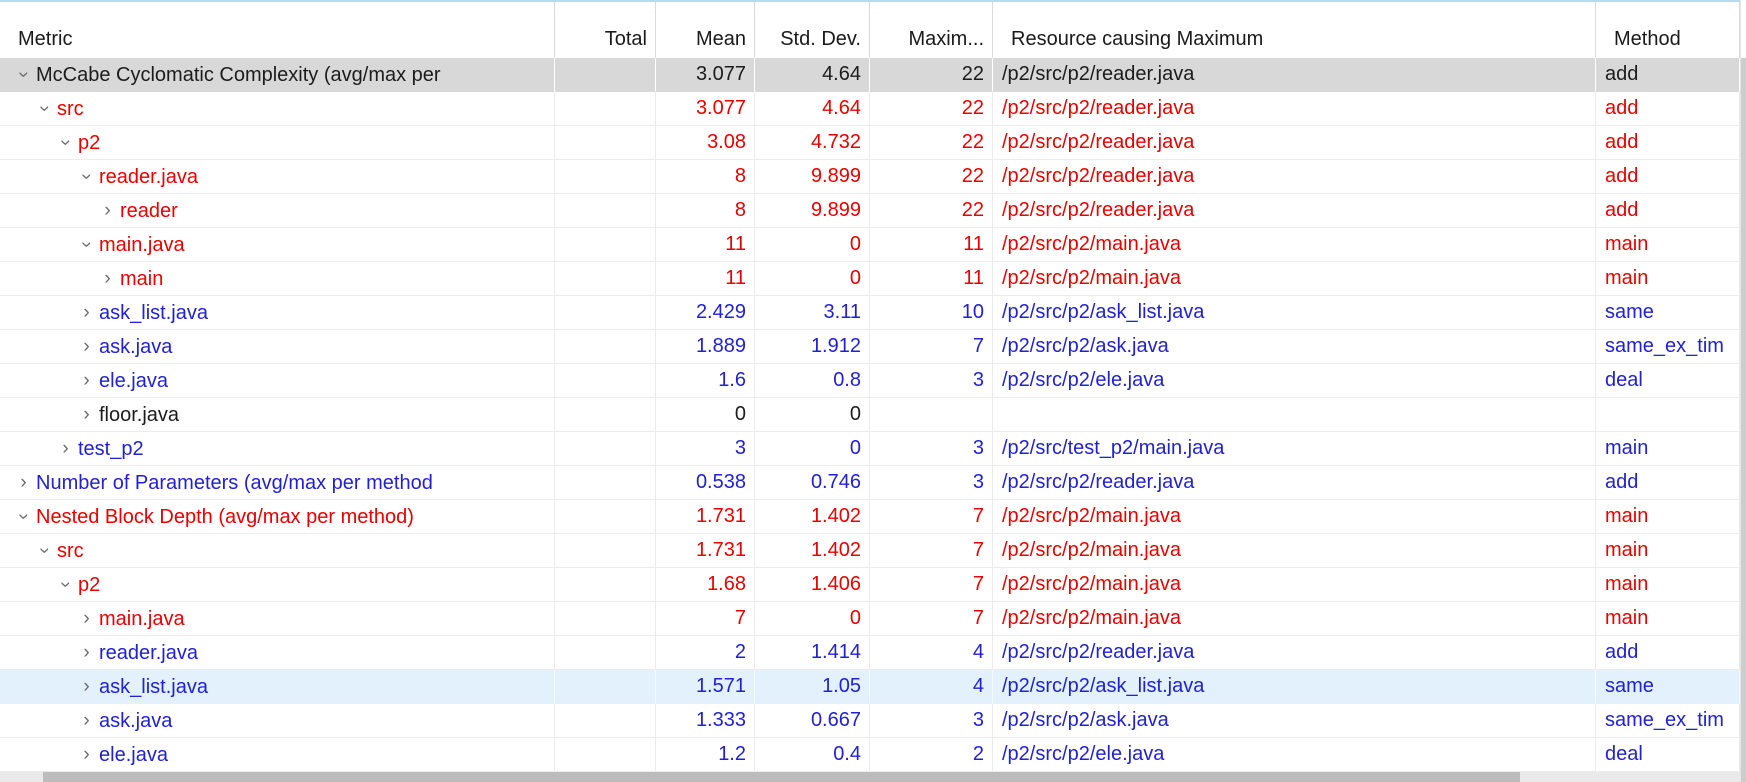 Image resolution: width=1746 pixels, height=782 pixels. I want to click on method-cell, so click(1668, 415).